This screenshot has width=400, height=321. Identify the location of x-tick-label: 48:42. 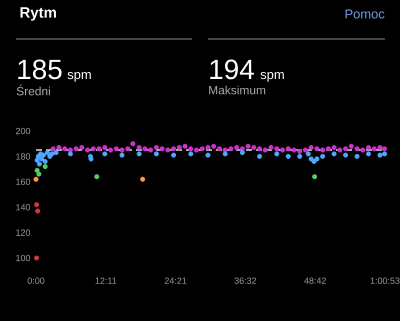
(315, 281).